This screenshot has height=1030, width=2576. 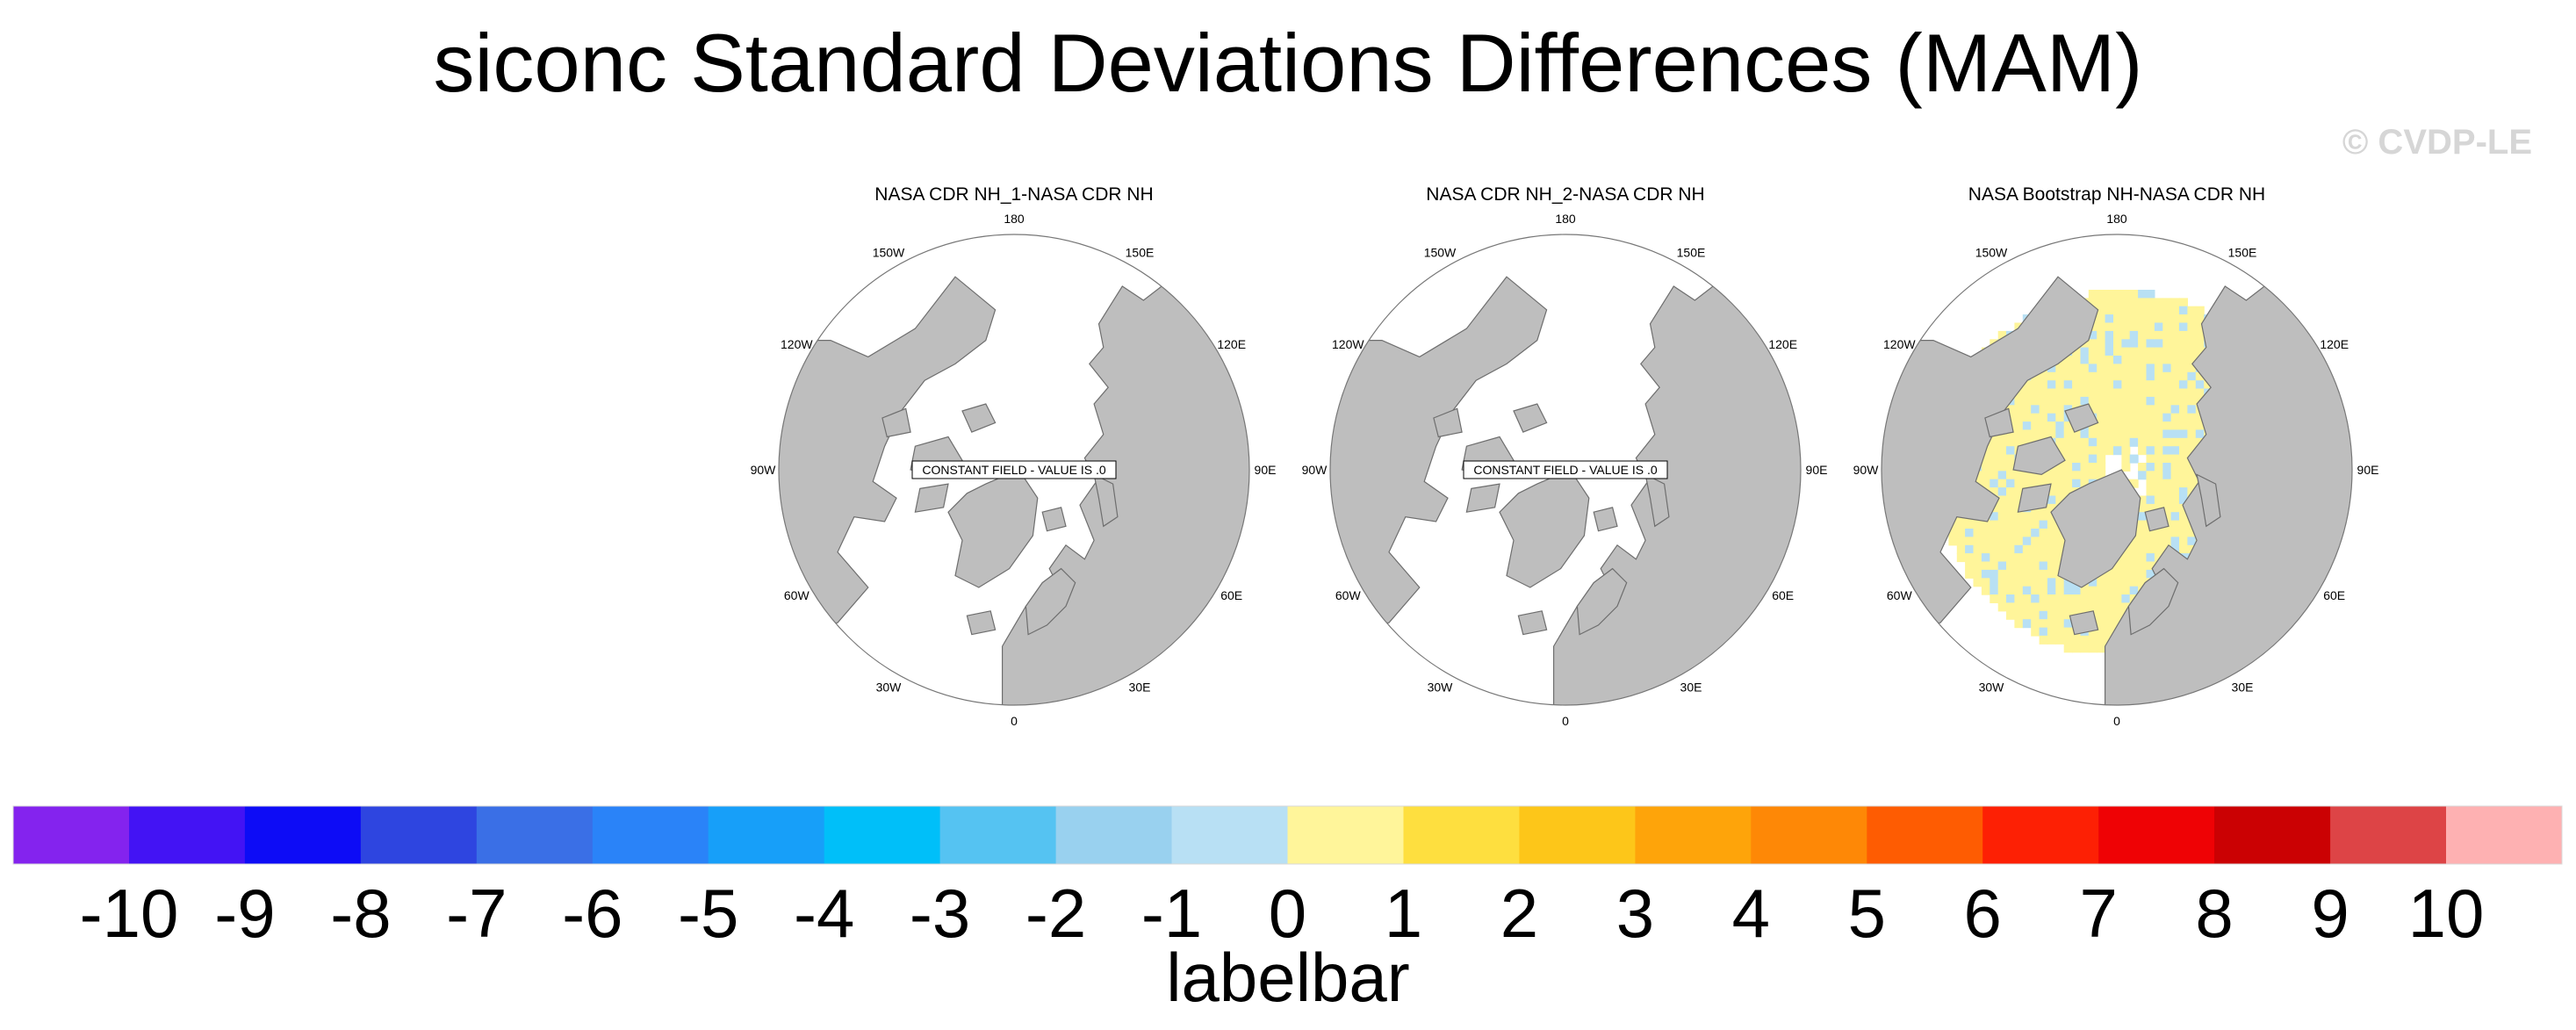 What do you see at coordinates (2368, 470) in the screenshot?
I see `longitude-label: 90E` at bounding box center [2368, 470].